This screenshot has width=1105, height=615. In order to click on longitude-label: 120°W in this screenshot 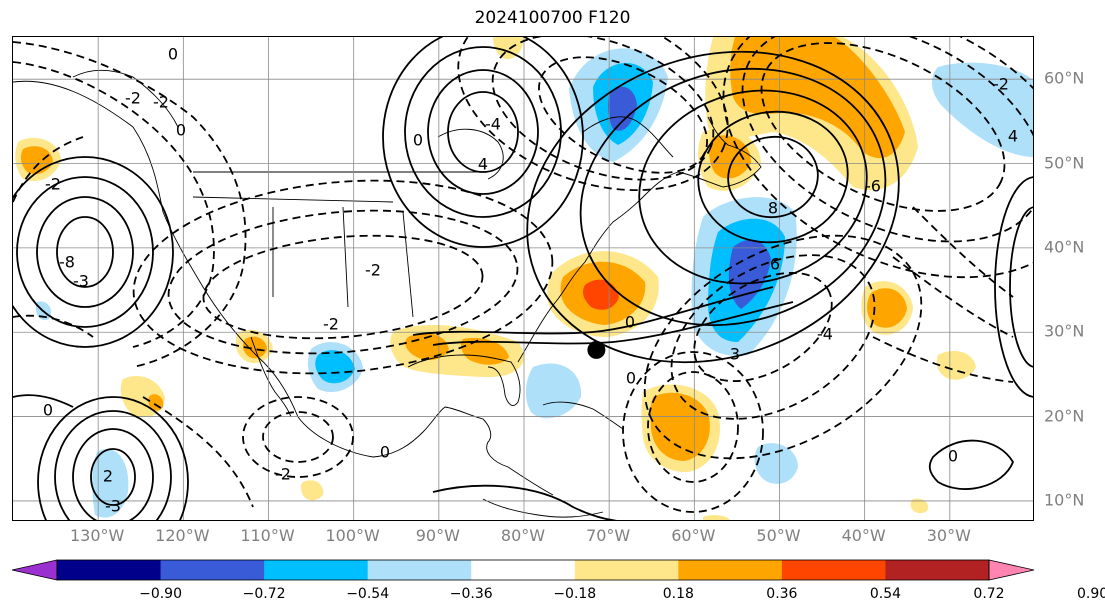, I will do `click(182, 535)`.